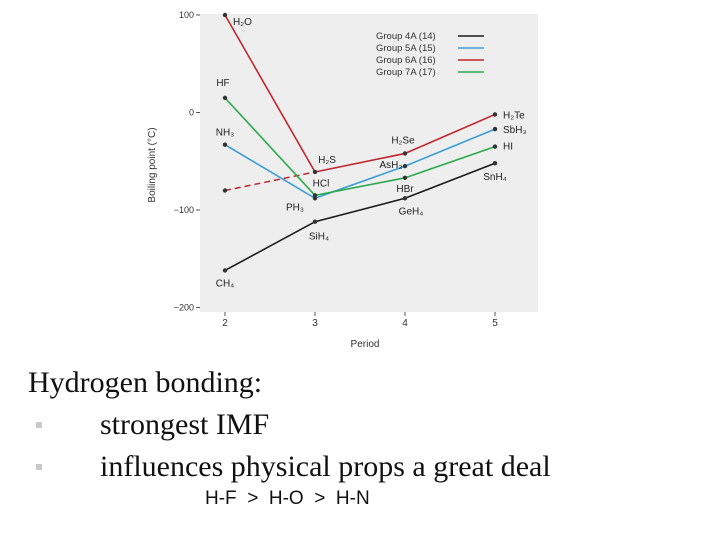 This screenshot has width=720, height=540. Describe the element at coordinates (186, 15) in the screenshot. I see `y-tick-label: 100` at that location.